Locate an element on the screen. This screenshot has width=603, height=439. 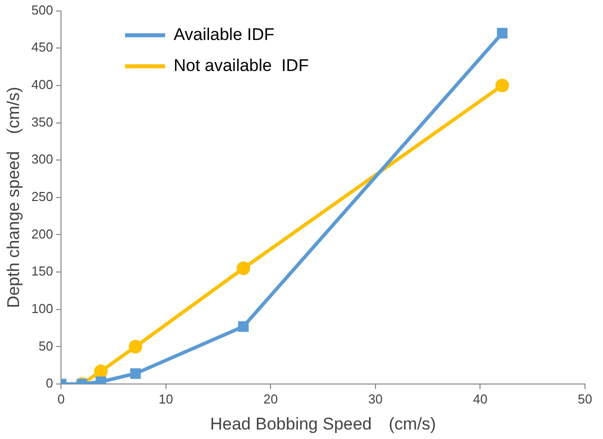
y-tick-label: 200 is located at coordinates (42, 234).